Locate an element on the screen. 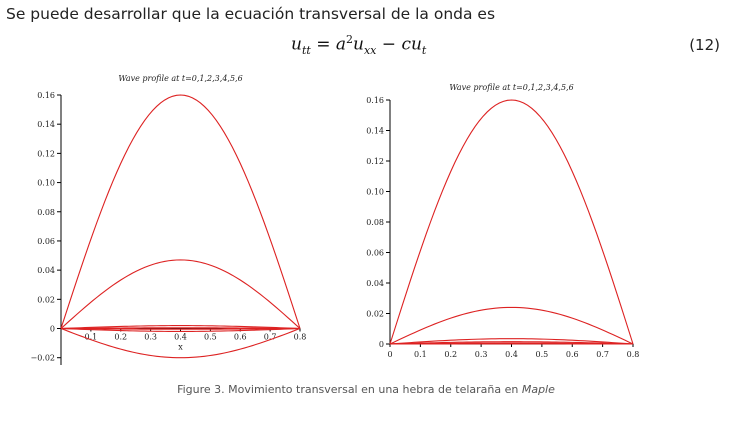 This screenshot has height=424, width=732. eq-a-sup: 2 is located at coordinates (349, 39).